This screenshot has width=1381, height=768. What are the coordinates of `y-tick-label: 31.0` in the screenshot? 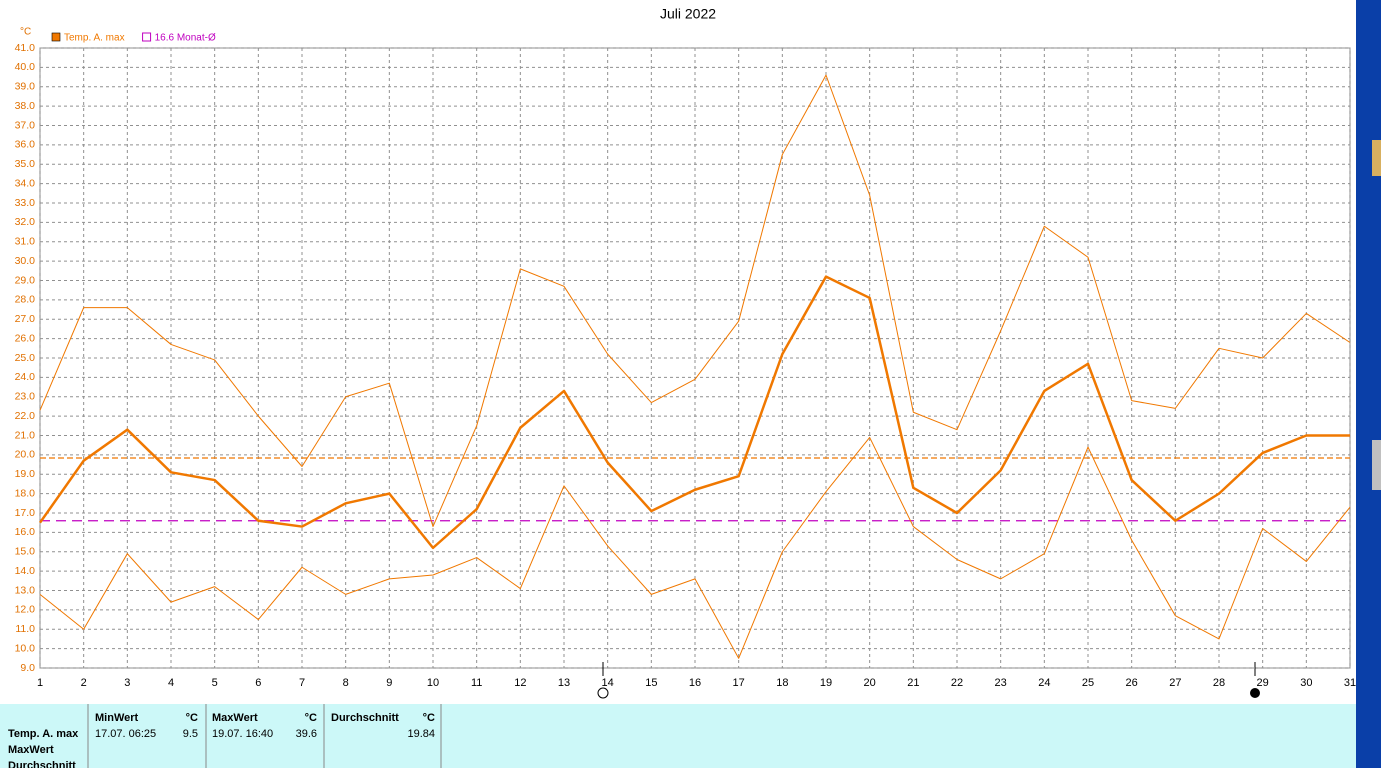 It's located at (25, 242).